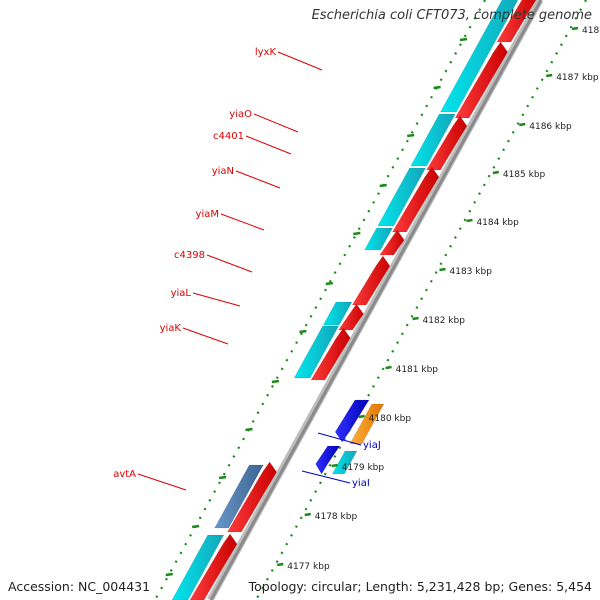 The image size is (600, 600). Describe the element at coordinates (240, 114) in the screenshot. I see `gene-label-yiaO: yiaO` at that location.